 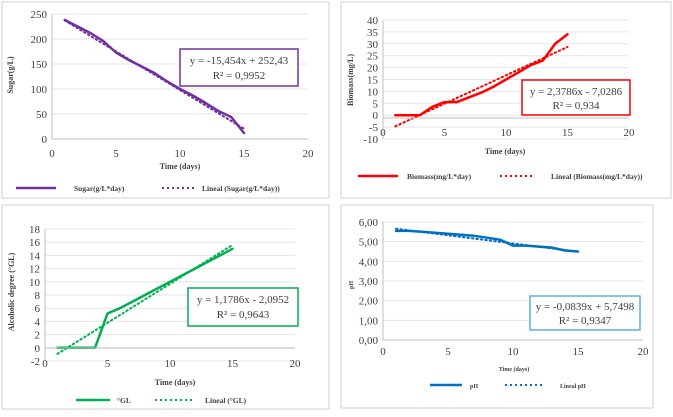 What do you see at coordinates (245, 154) in the screenshot?
I see `sugar-x-tick-label: 15` at bounding box center [245, 154].